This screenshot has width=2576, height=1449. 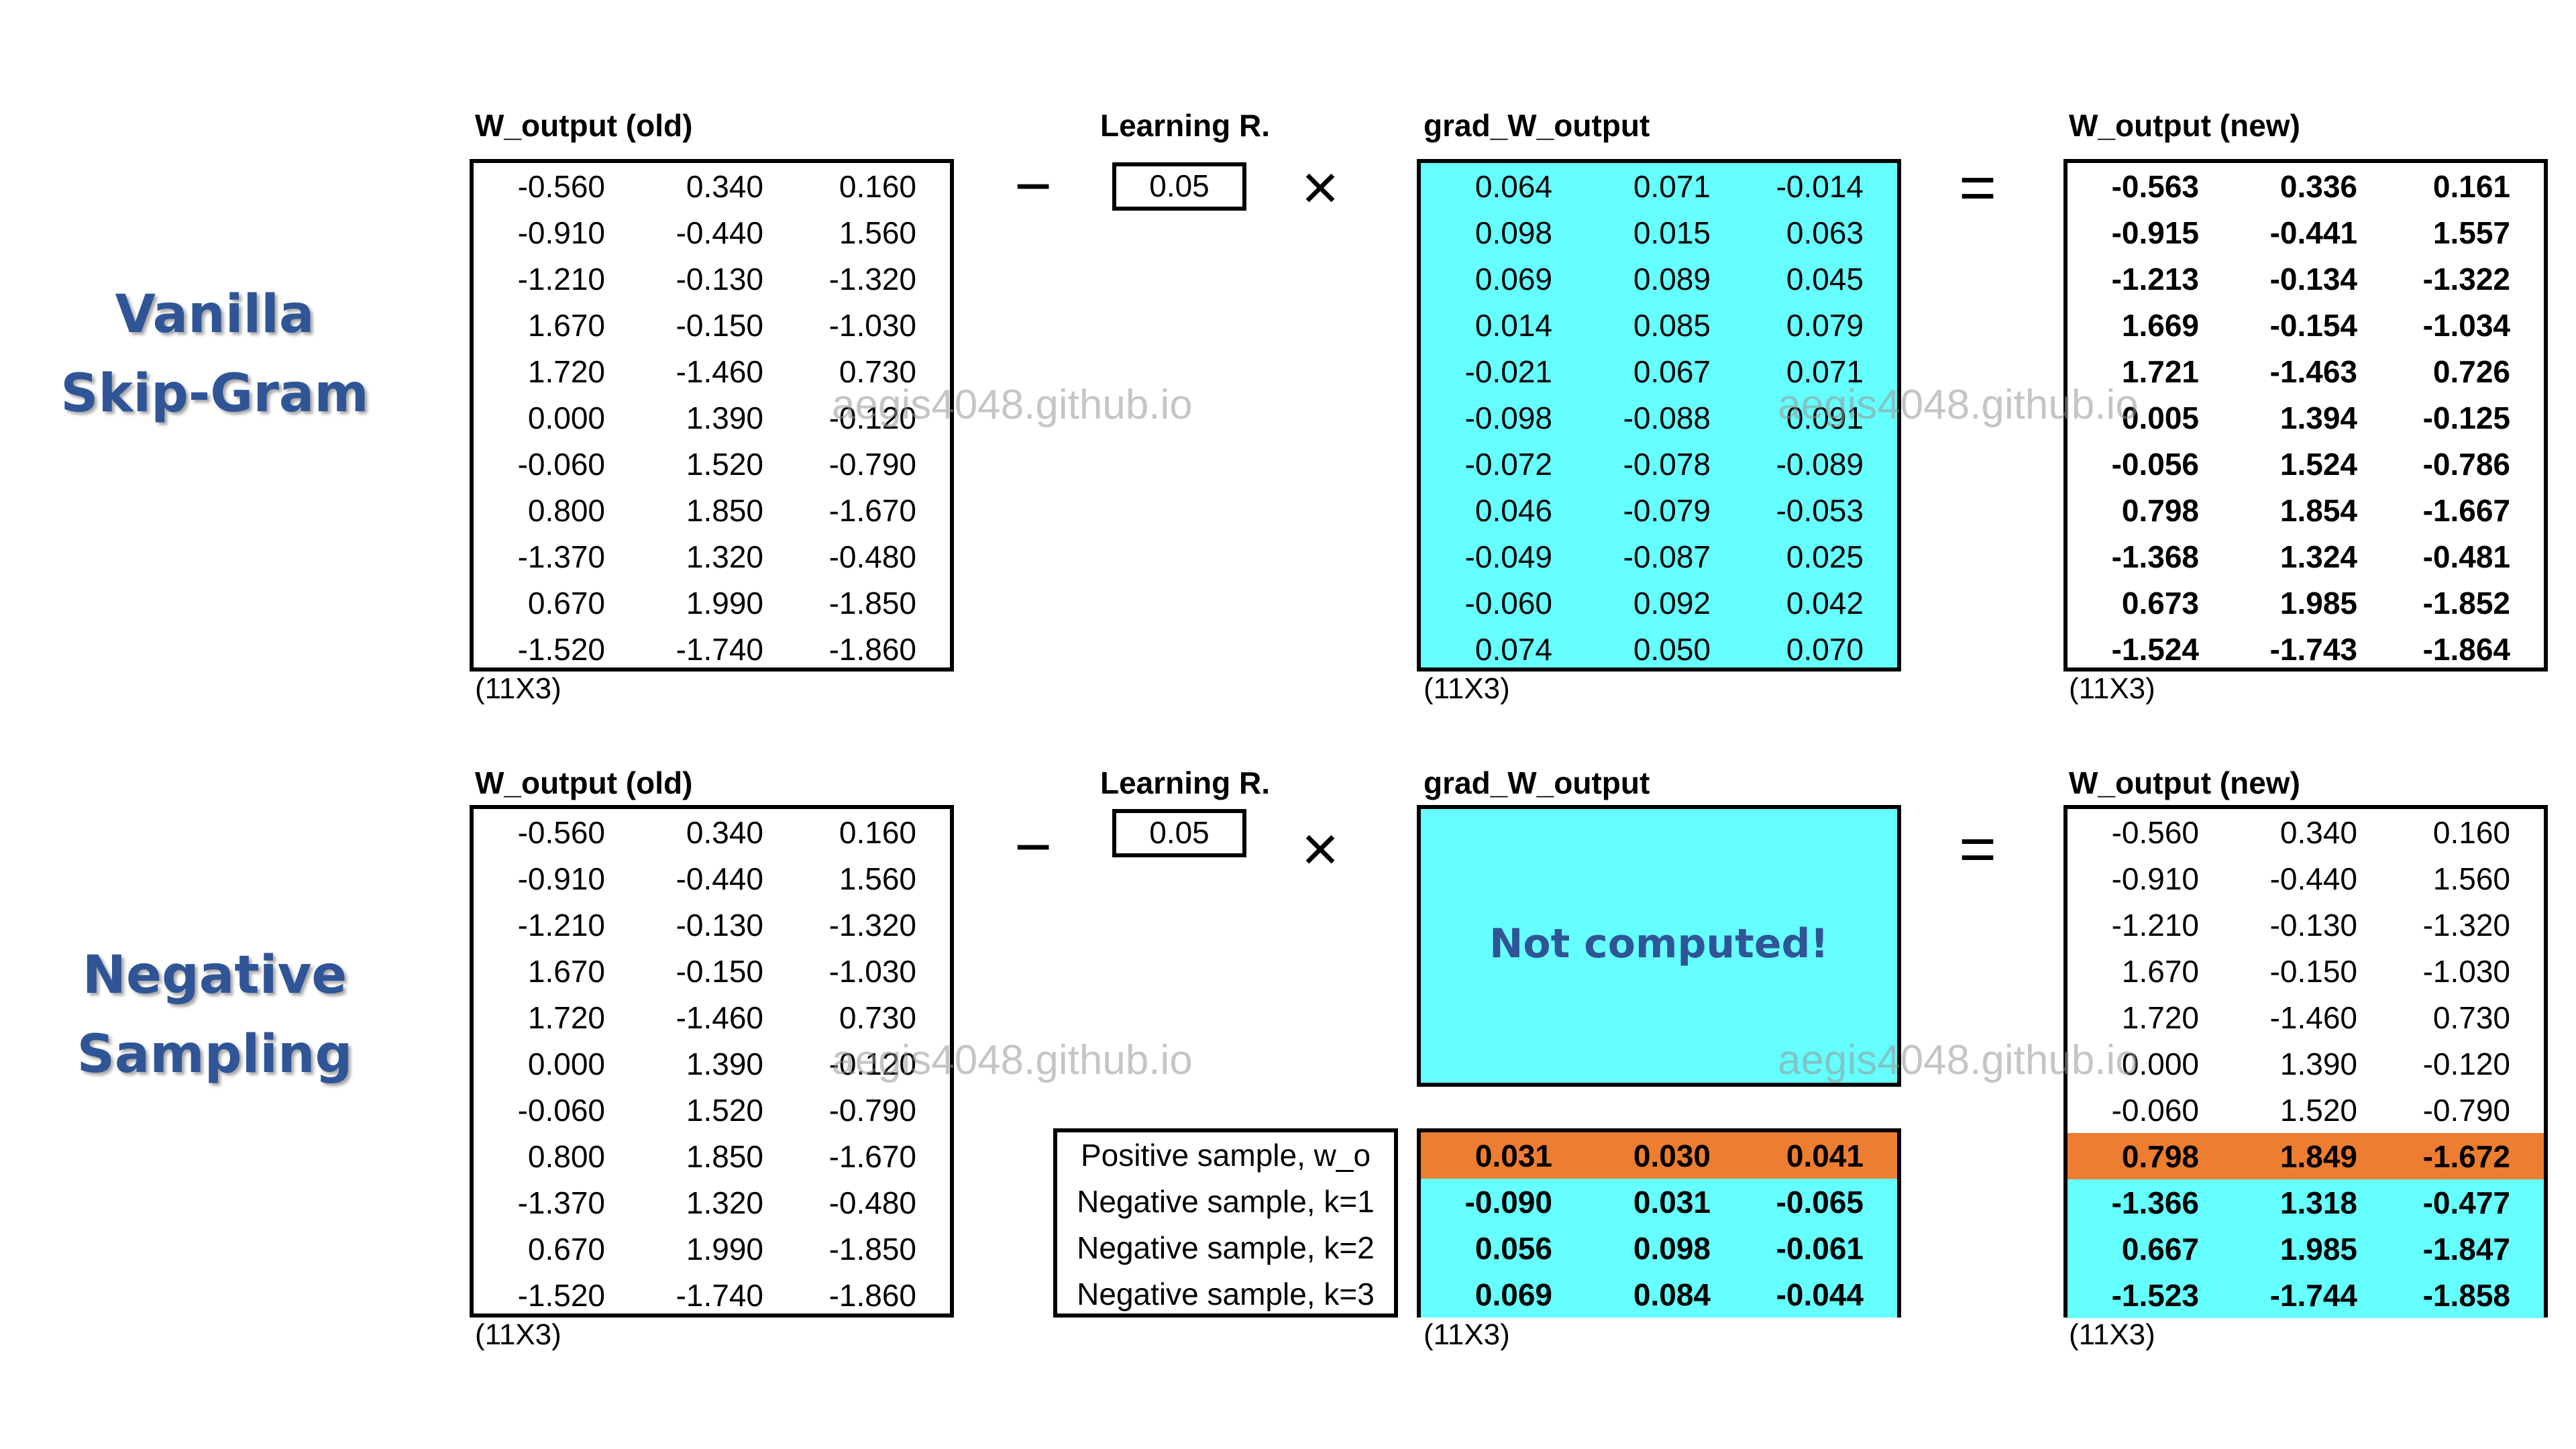 What do you see at coordinates (1672, 325) in the screenshot?
I see `matrix-cell: 0.085` at bounding box center [1672, 325].